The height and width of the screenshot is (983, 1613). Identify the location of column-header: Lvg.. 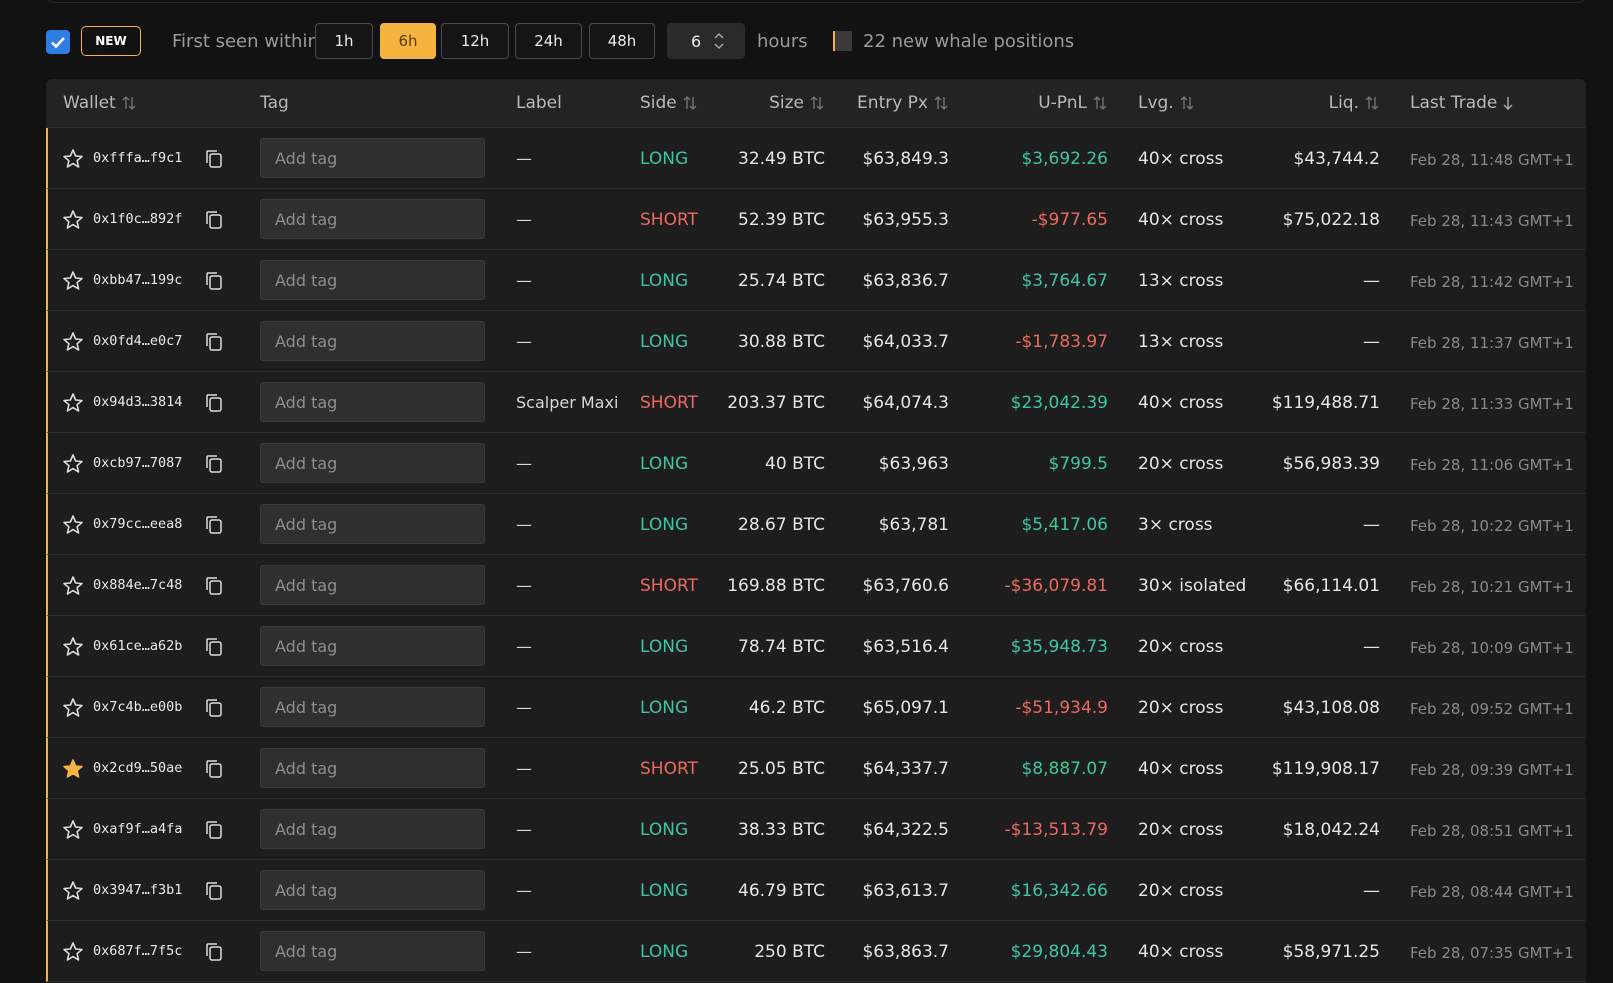
(1166, 103).